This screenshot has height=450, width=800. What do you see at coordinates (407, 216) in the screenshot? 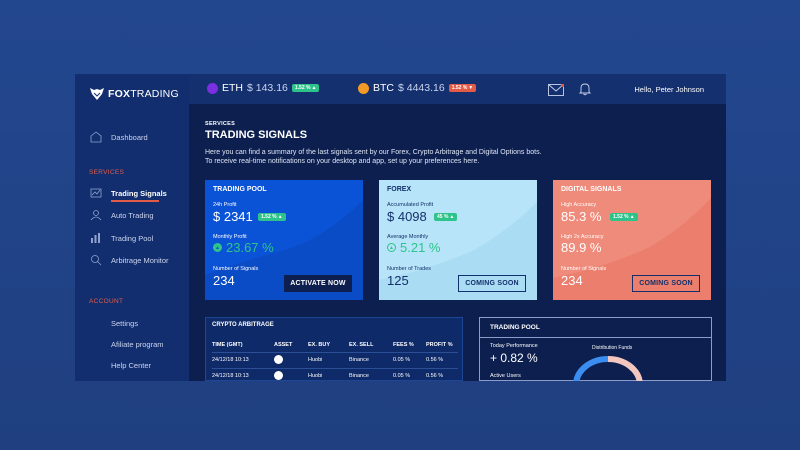
I see `card-value-1: $ 4098` at bounding box center [407, 216].